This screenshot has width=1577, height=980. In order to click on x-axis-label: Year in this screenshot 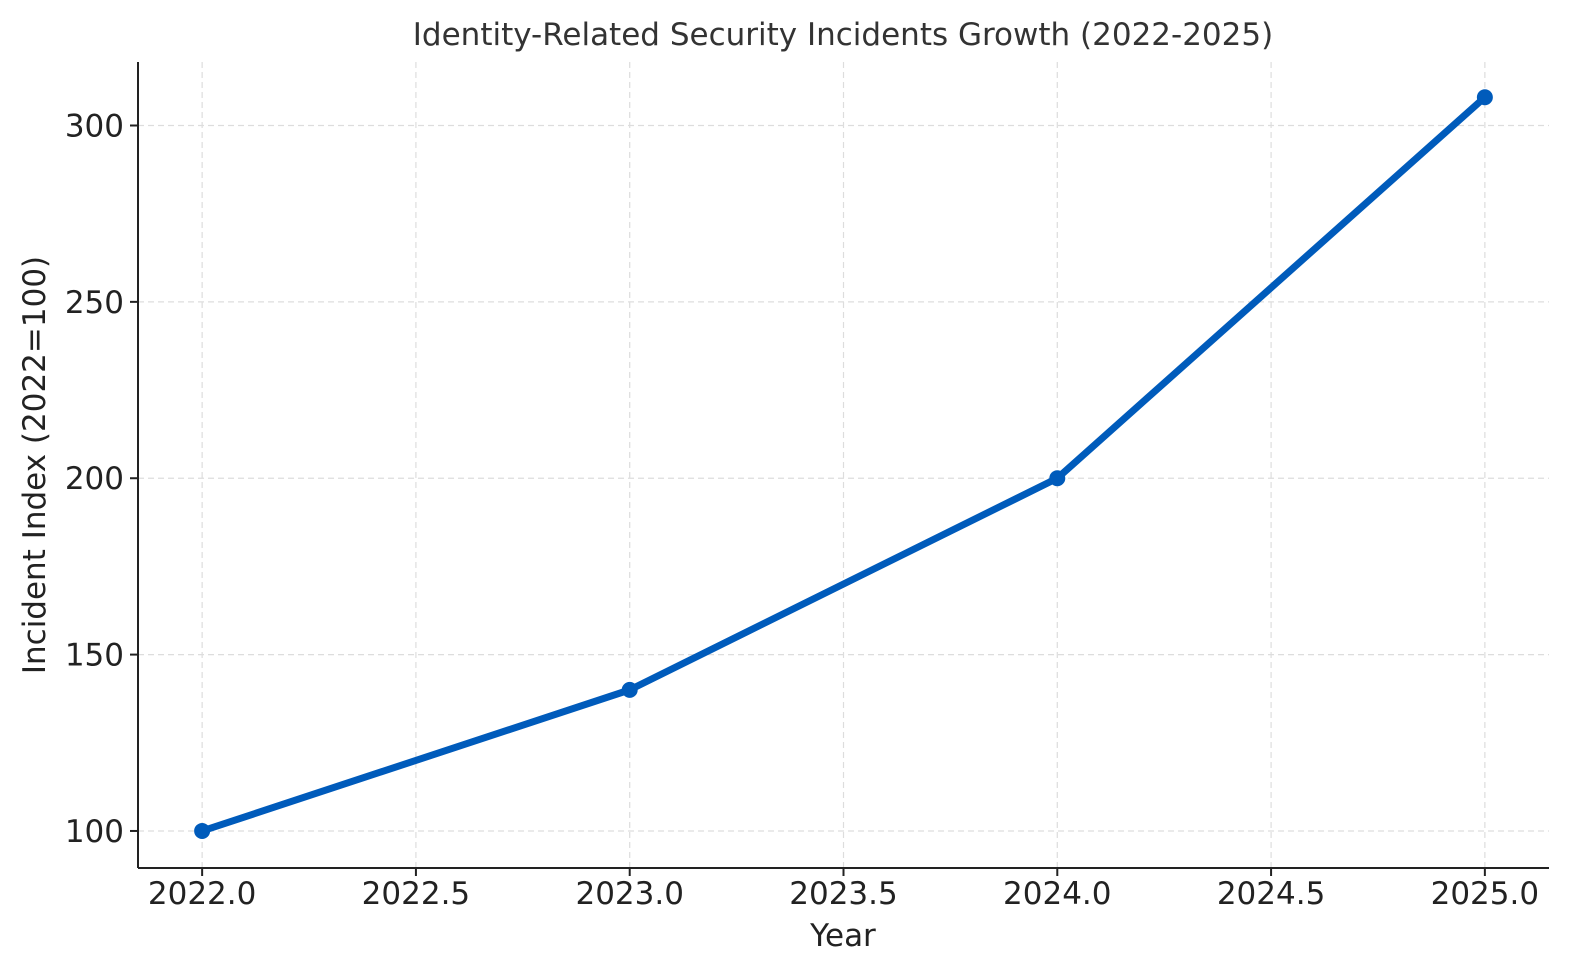, I will do `click(842, 936)`.